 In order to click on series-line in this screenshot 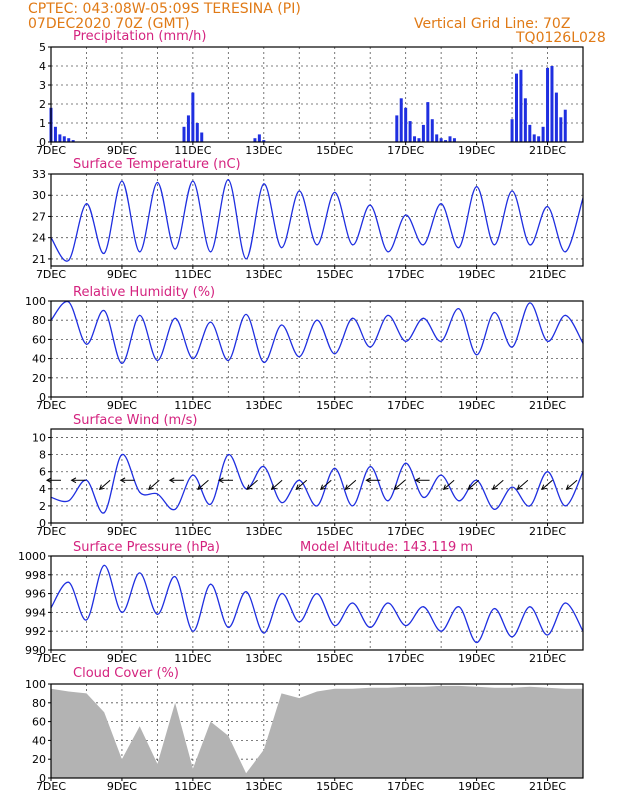, I will do `click(317, 333)`.